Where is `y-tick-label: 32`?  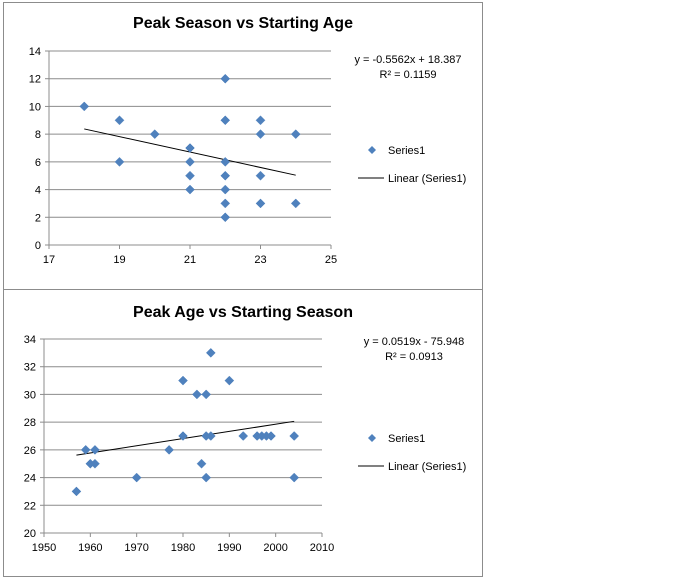 y-tick-label: 32 is located at coordinates (30, 368).